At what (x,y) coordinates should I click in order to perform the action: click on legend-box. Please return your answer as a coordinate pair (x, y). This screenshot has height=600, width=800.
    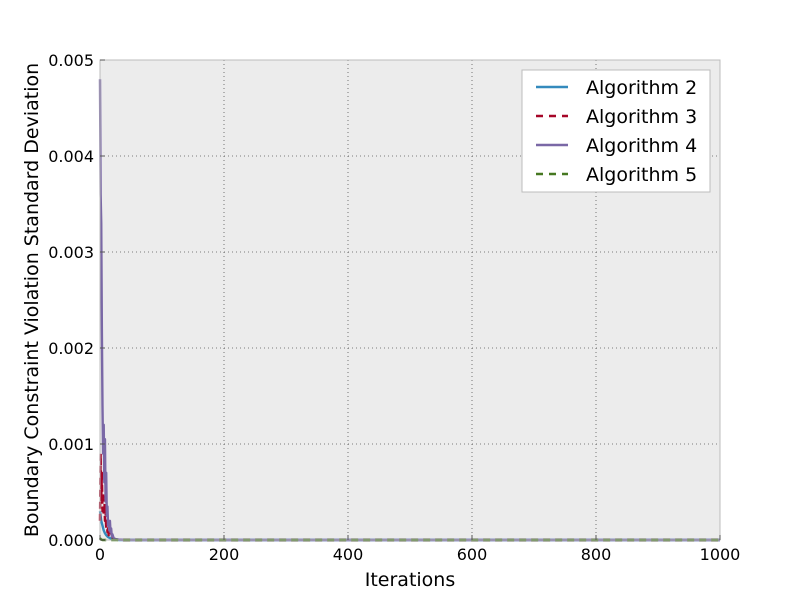
    Looking at the image, I should click on (616, 131).